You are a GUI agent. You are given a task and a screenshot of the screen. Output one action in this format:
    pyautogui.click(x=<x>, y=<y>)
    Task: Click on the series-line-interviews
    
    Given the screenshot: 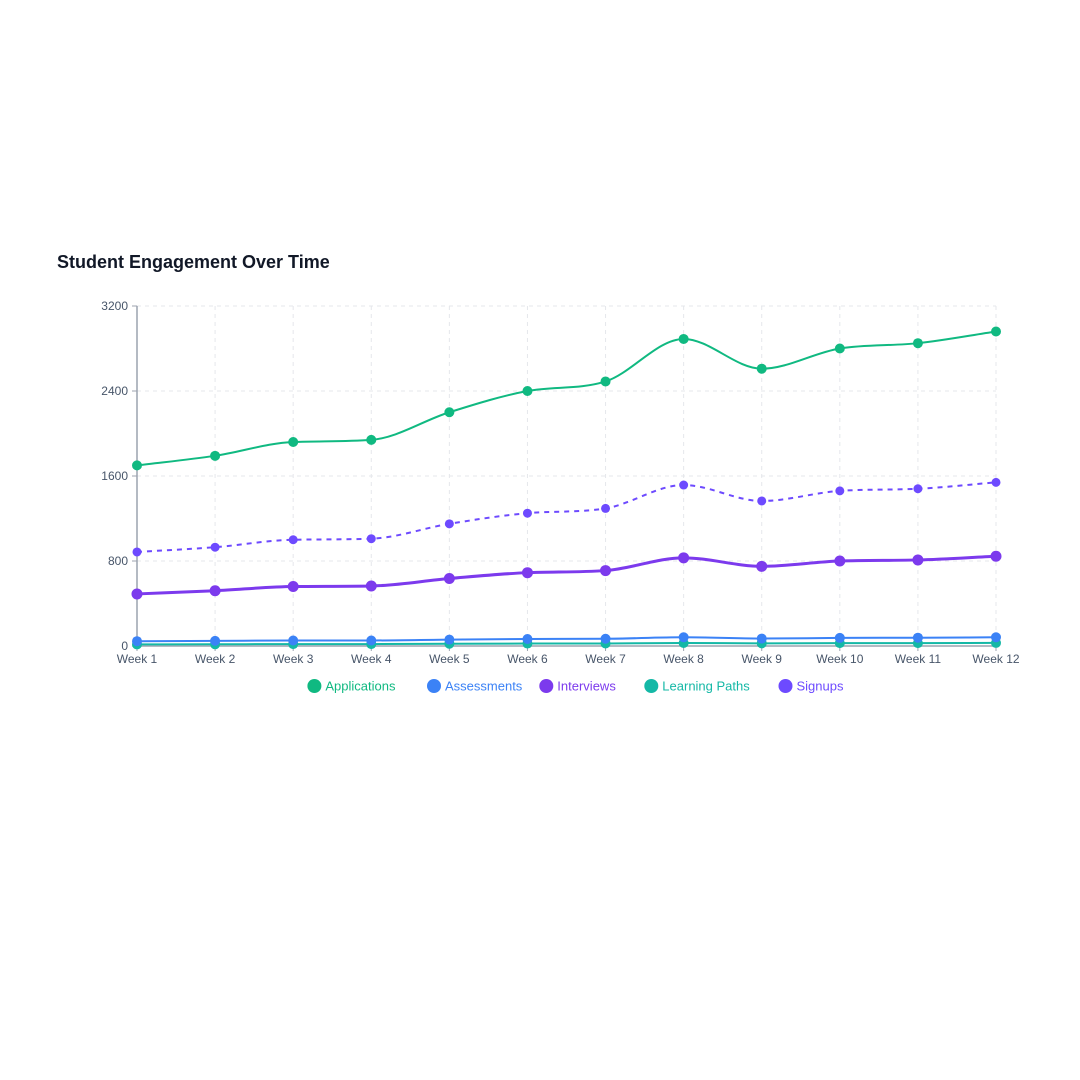 What is the action you would take?
    pyautogui.click(x=566, y=575)
    